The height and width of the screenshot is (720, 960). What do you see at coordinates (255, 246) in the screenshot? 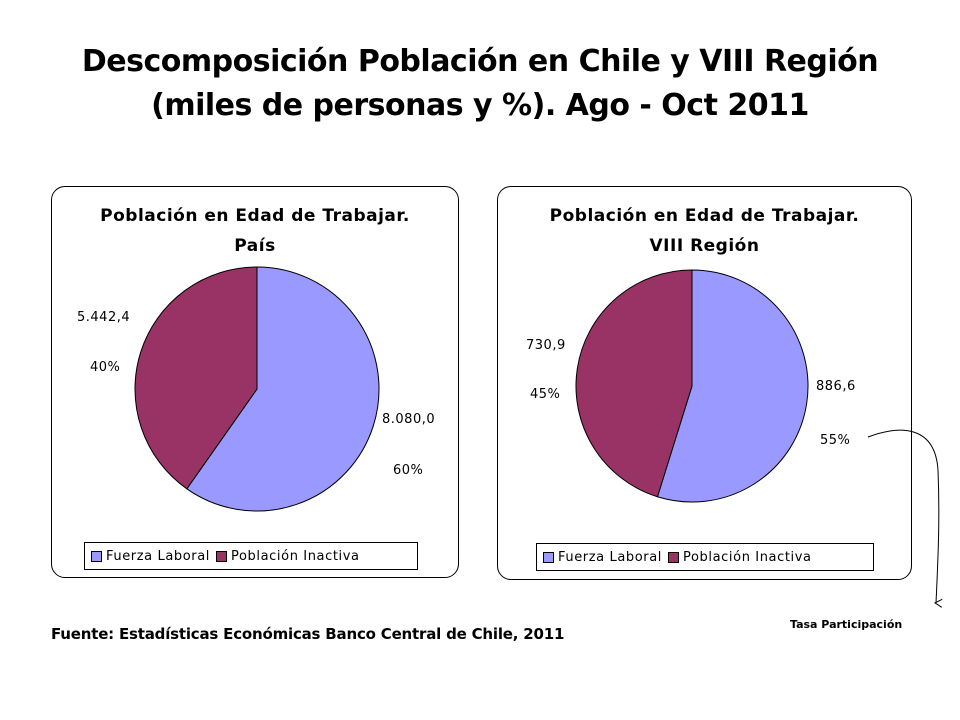
I see `chart-title-pais-line2: País` at bounding box center [255, 246].